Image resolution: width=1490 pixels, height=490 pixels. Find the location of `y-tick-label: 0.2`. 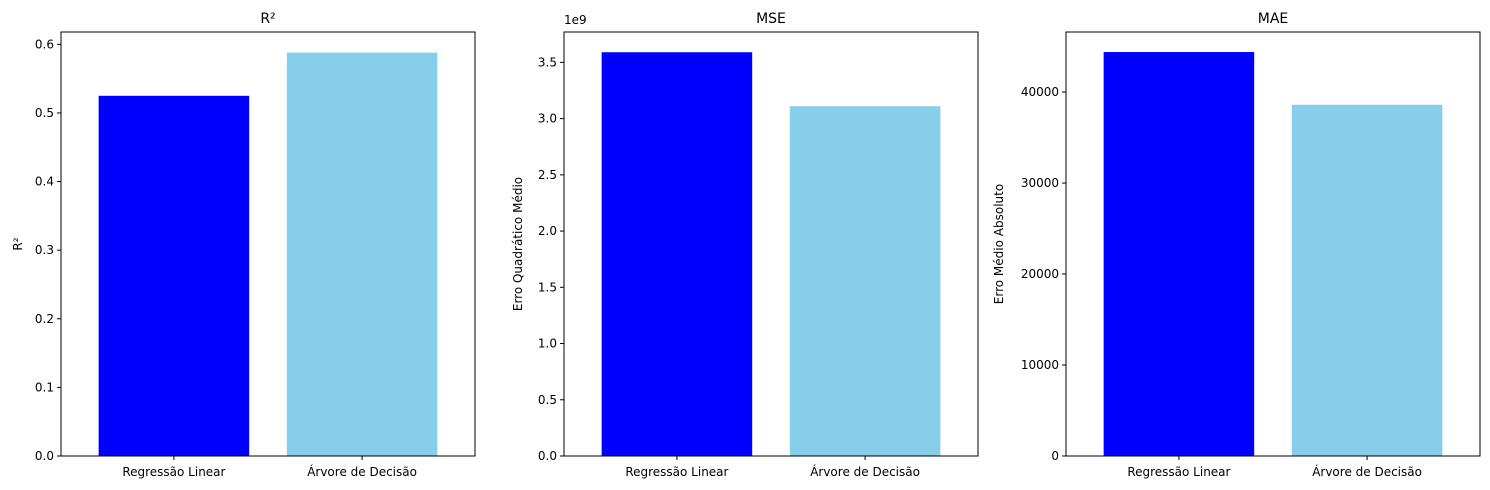

y-tick-label: 0.2 is located at coordinates (44, 319).